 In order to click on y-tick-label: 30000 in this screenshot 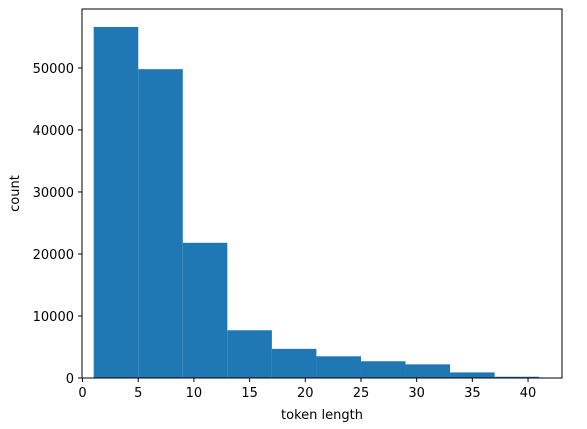, I will do `click(53, 193)`.